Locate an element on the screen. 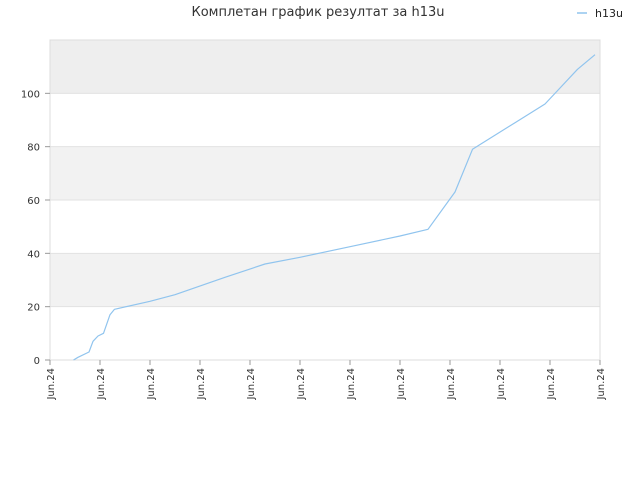 This screenshot has width=640, height=484. y-tick-label: 40 is located at coordinates (33, 254).